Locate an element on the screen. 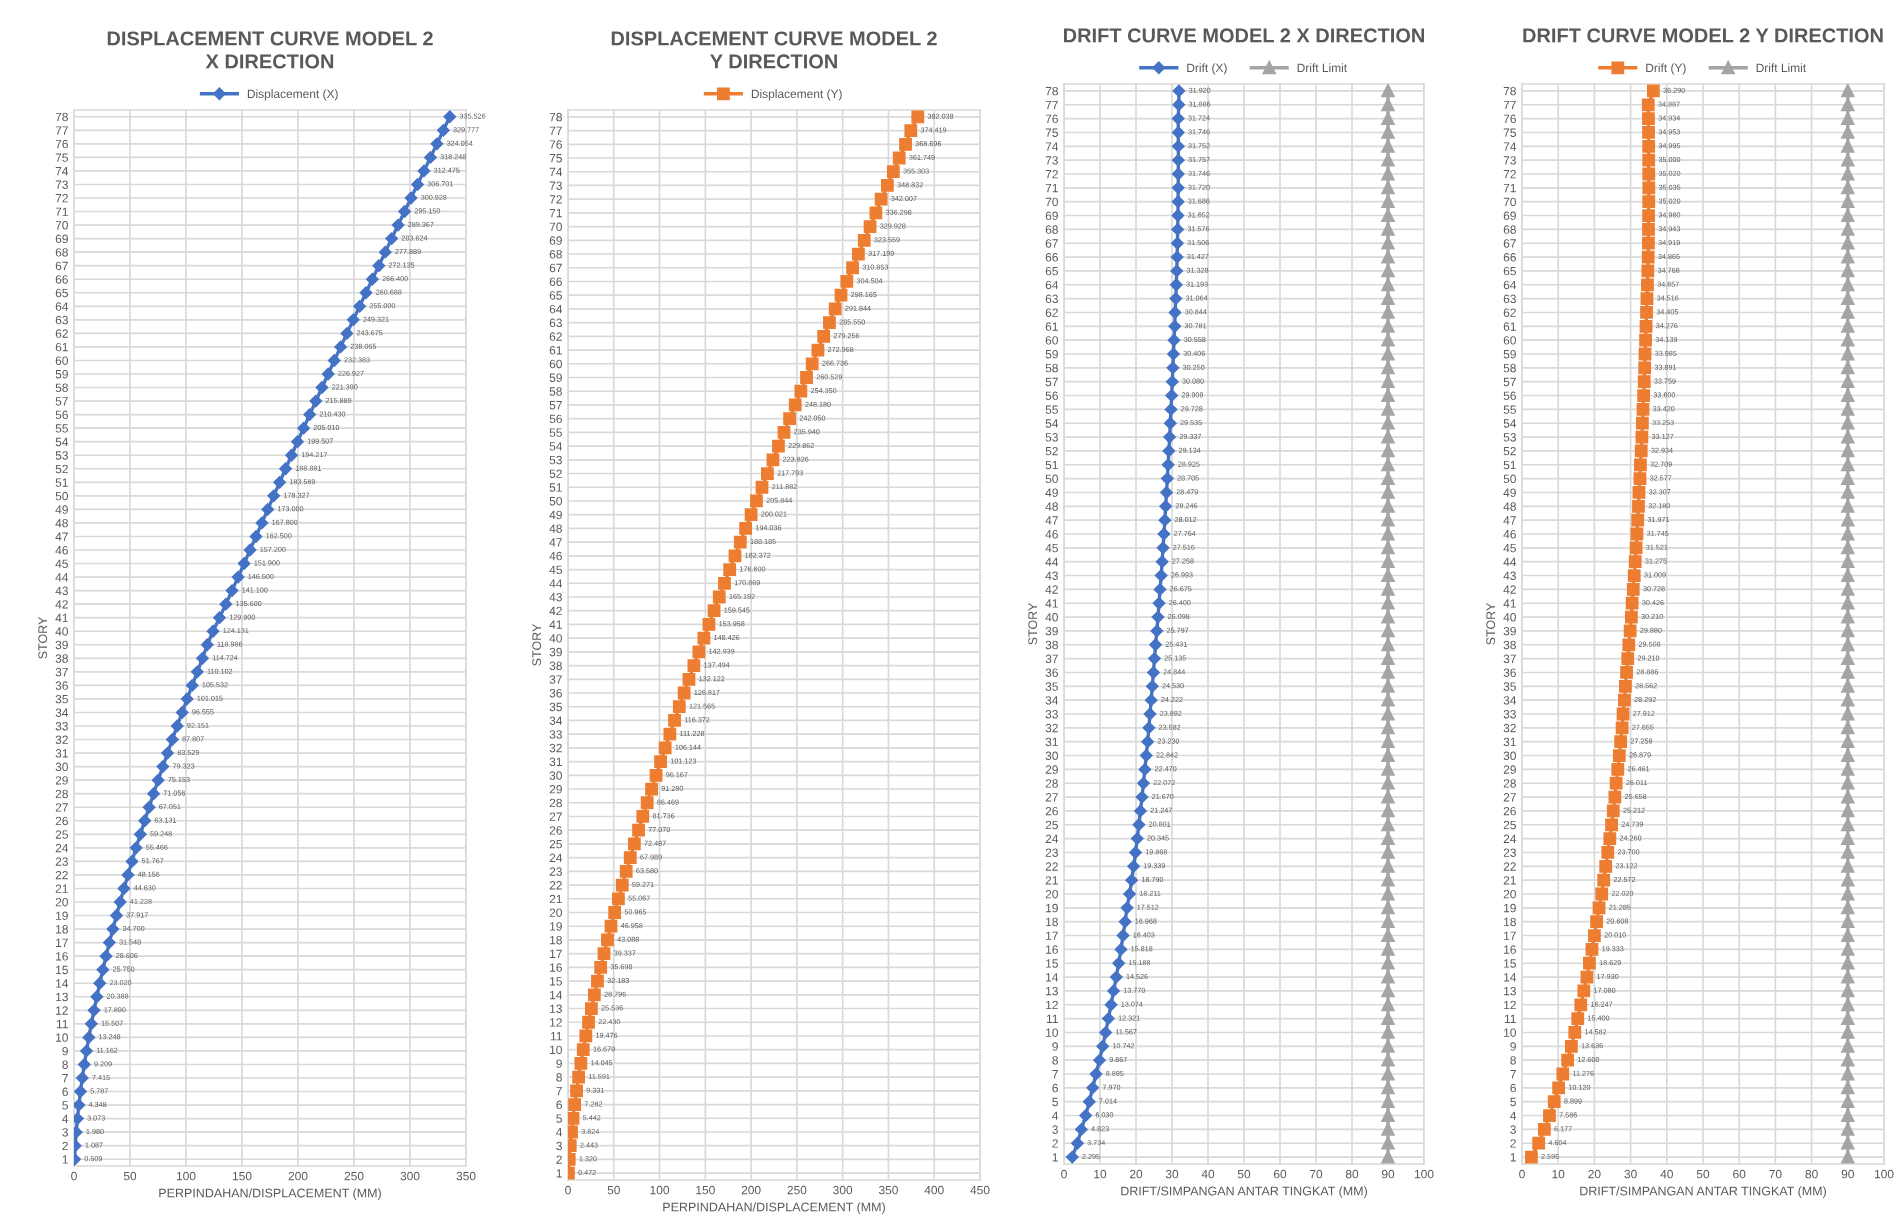  chart-title: DRIFT CURVE MODEL 2 X DIRECTION is located at coordinates (1244, 35).